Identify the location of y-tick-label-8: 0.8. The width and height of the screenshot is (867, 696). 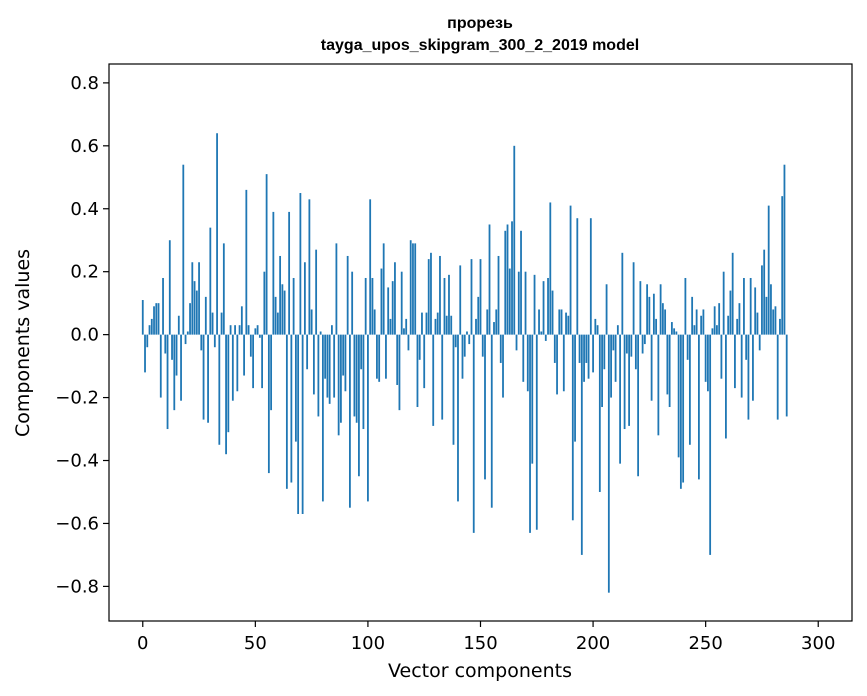
(84, 83).